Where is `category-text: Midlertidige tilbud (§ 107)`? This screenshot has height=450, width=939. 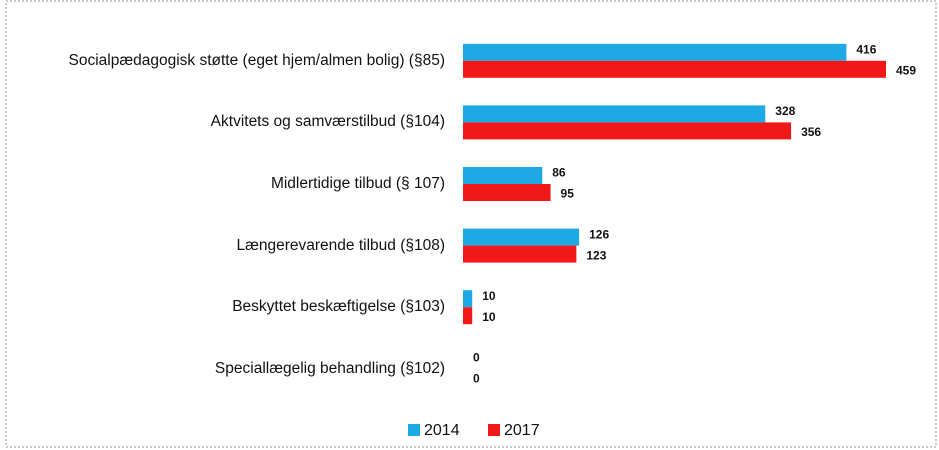
category-text: Midlertidige tilbud (§ 107) is located at coordinates (357, 183).